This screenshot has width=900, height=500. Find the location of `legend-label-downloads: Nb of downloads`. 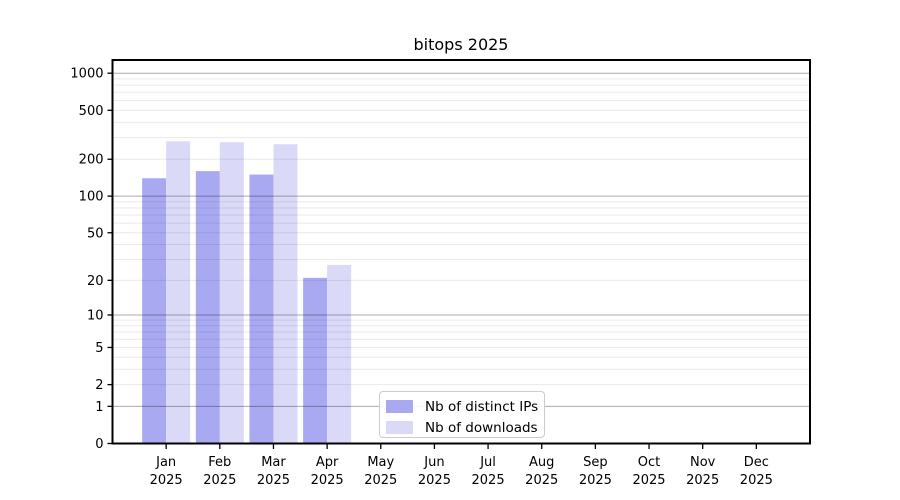

legend-label-downloads: Nb of downloads is located at coordinates (481, 427).